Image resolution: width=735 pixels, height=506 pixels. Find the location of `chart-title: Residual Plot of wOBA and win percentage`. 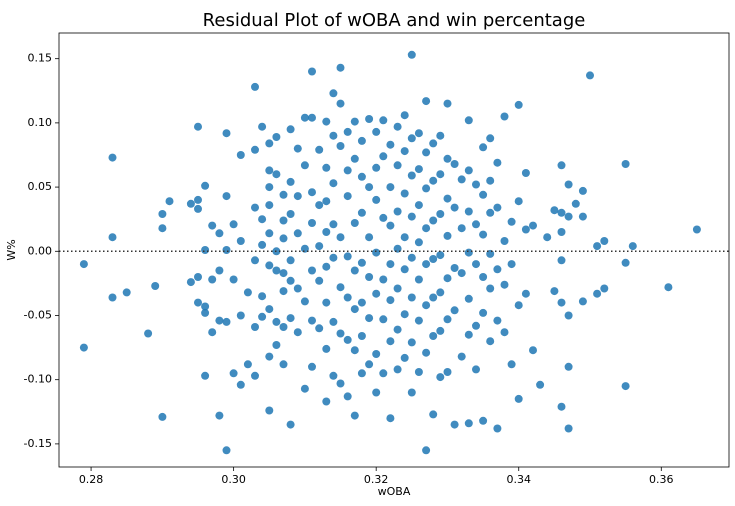

chart-title: Residual Plot of wOBA and win percentage is located at coordinates (394, 20).